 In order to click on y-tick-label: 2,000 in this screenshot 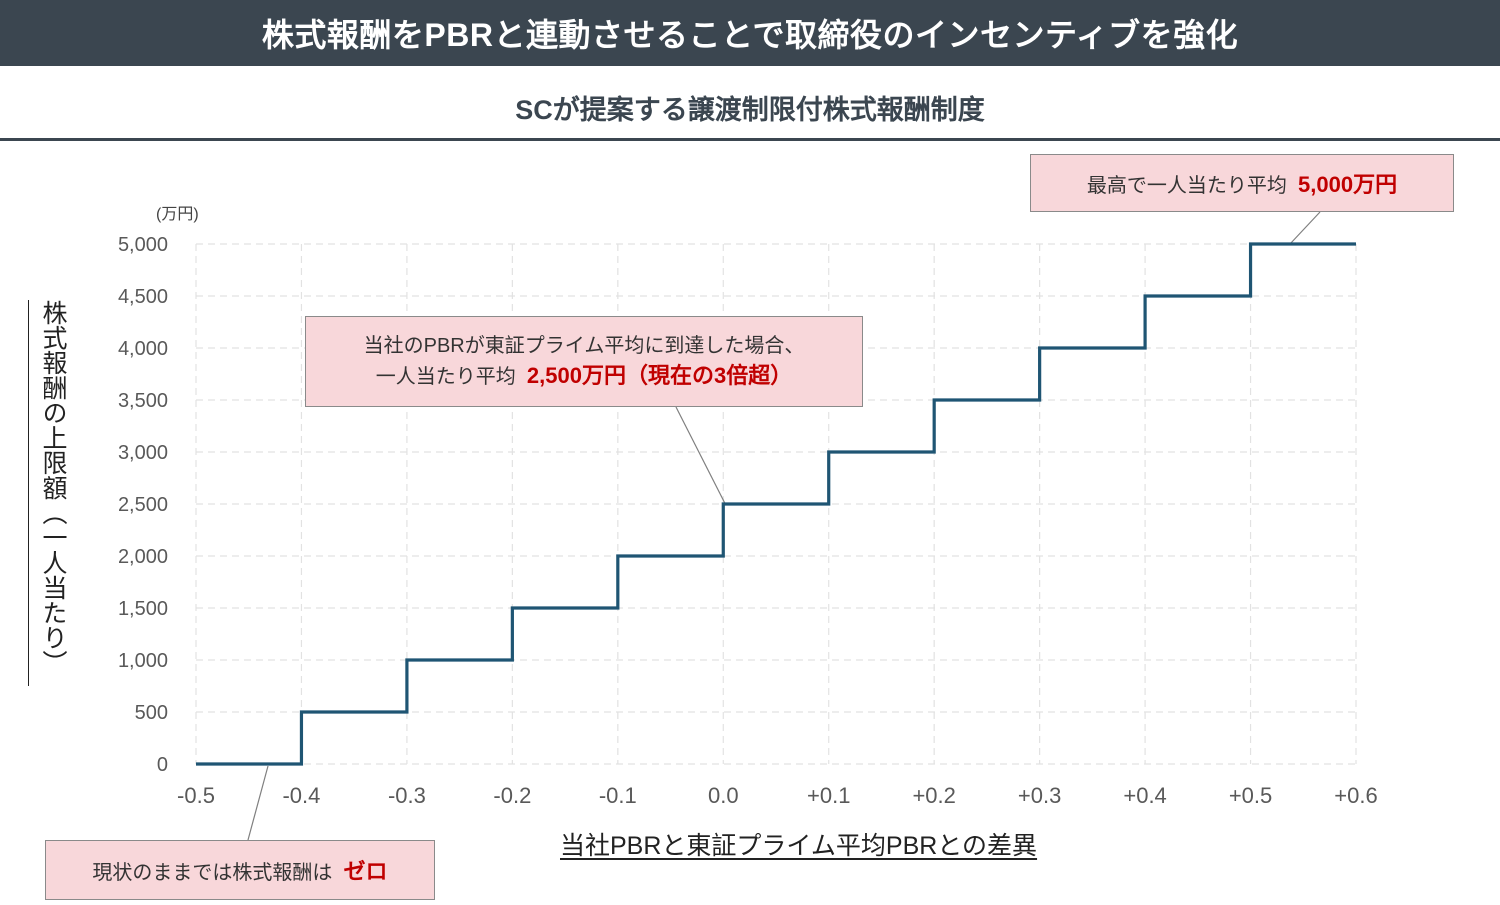, I will do `click(143, 557)`.